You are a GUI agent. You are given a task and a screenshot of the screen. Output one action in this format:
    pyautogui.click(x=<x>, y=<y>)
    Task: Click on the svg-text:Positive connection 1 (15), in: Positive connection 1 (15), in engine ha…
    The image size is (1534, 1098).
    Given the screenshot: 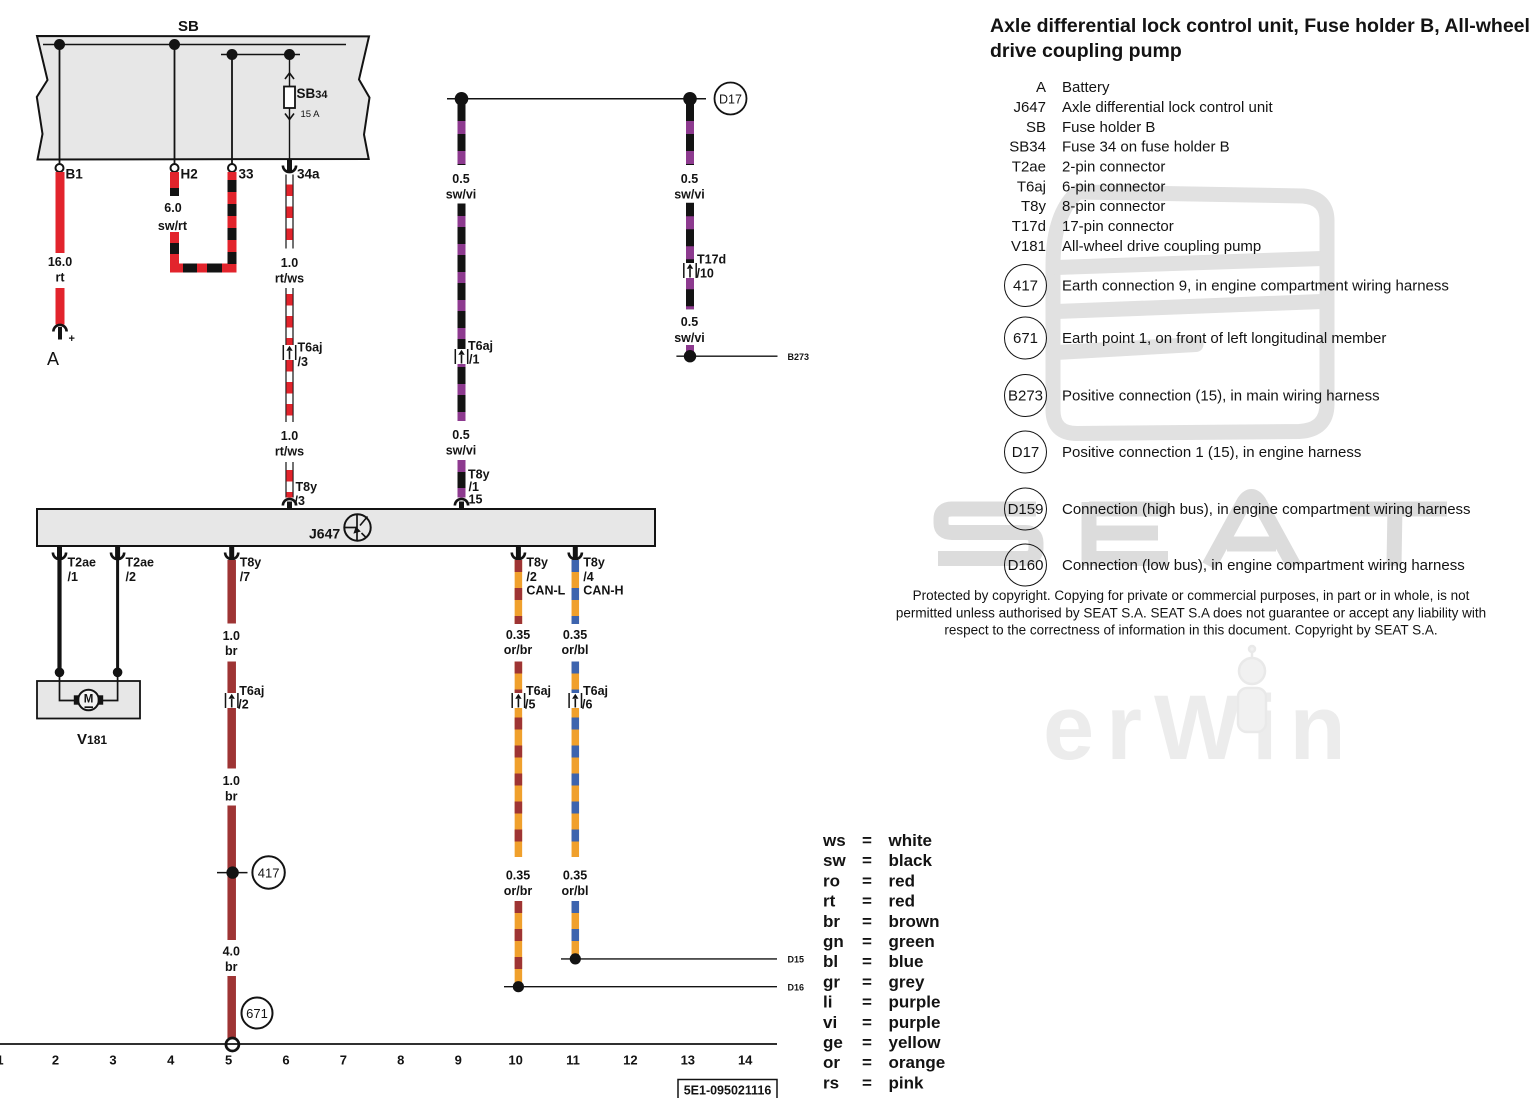 What is the action you would take?
    pyautogui.click(x=1211, y=452)
    